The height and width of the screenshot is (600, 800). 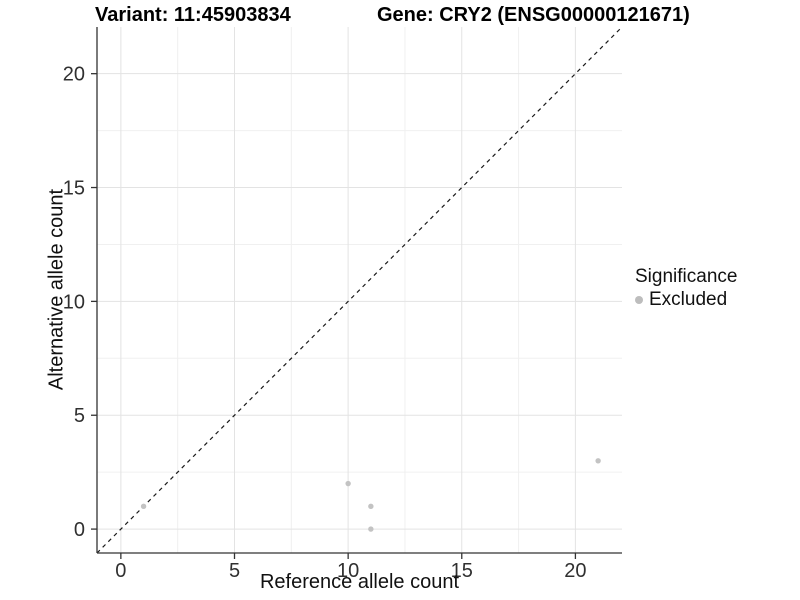 I want to click on y-tick-label: 5, so click(x=79, y=416).